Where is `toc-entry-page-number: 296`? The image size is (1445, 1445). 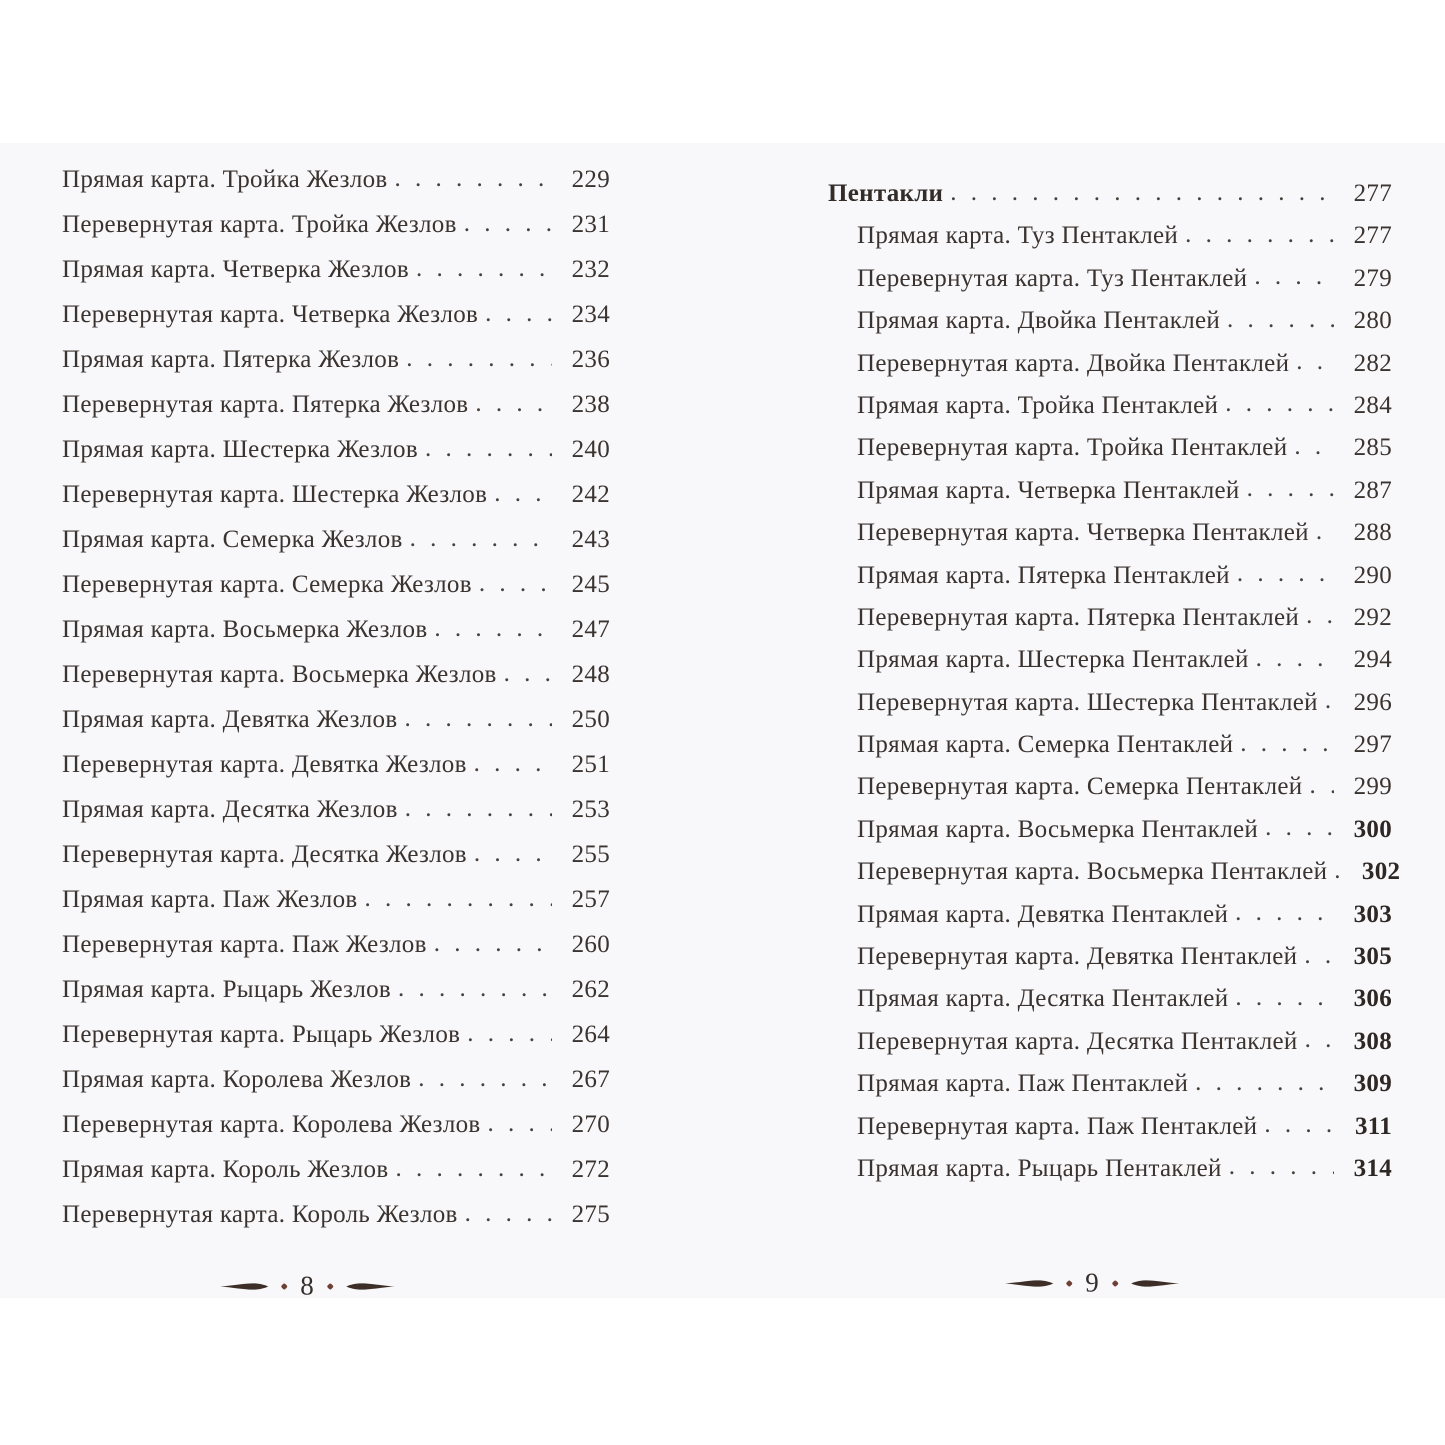 toc-entry-page-number: 296 is located at coordinates (1372, 702).